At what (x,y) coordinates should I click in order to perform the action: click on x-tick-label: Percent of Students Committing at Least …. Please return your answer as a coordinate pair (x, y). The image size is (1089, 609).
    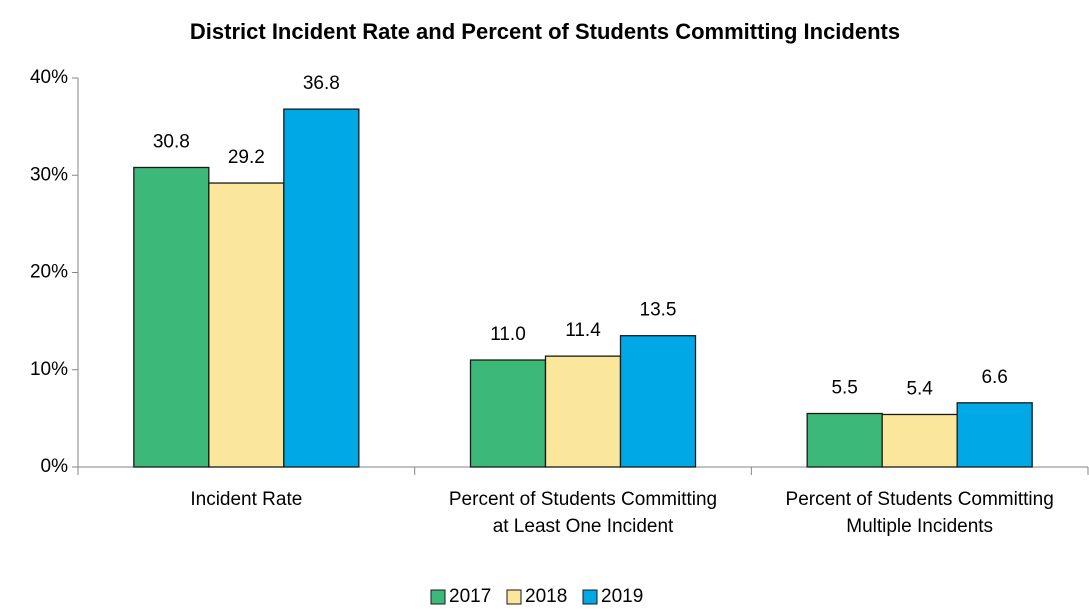
    Looking at the image, I should click on (583, 513).